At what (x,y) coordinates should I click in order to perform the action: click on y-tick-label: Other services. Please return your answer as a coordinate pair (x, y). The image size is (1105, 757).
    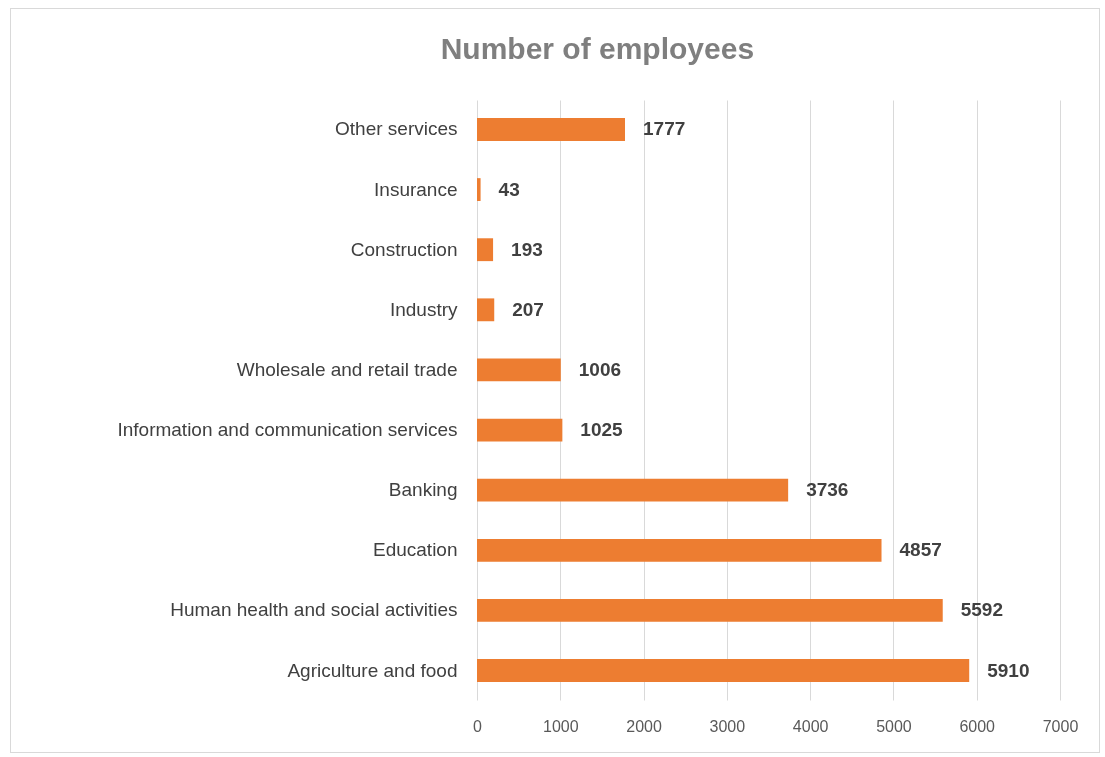
    Looking at the image, I should click on (396, 129).